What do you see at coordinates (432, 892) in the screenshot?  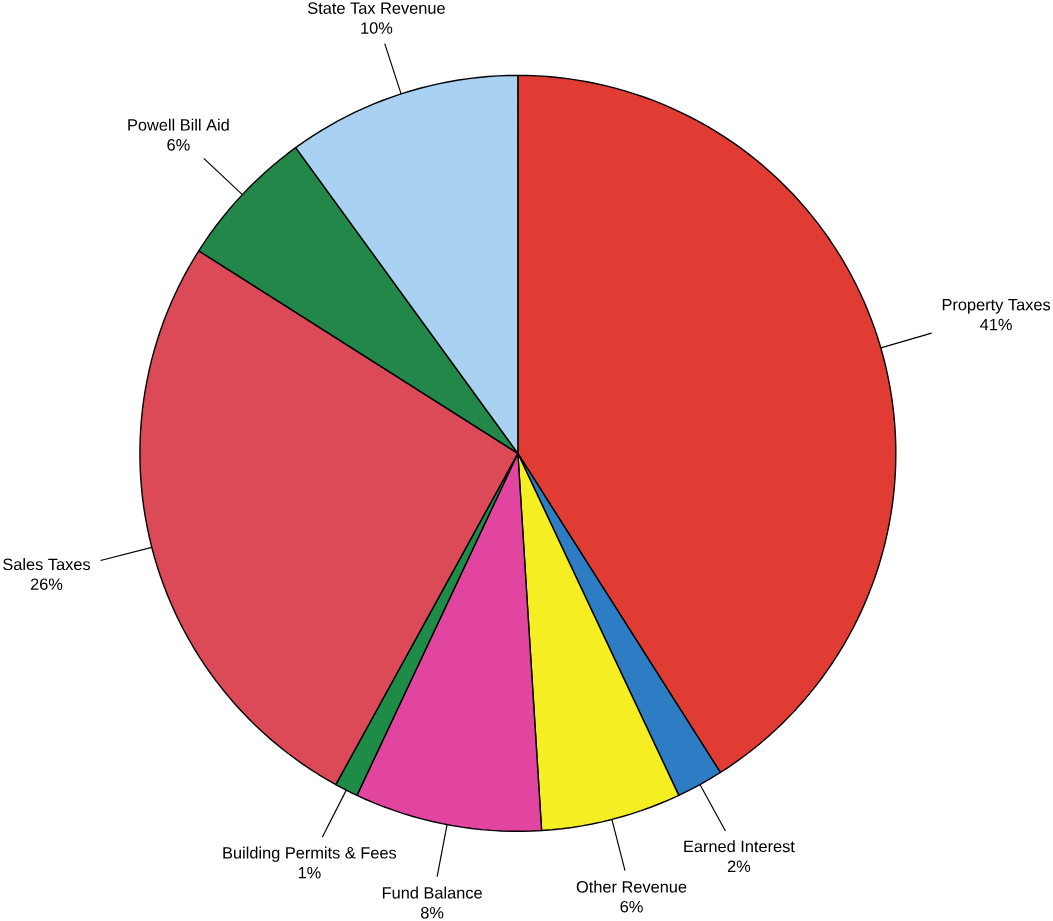 I see `slice-label: Fund Balance` at bounding box center [432, 892].